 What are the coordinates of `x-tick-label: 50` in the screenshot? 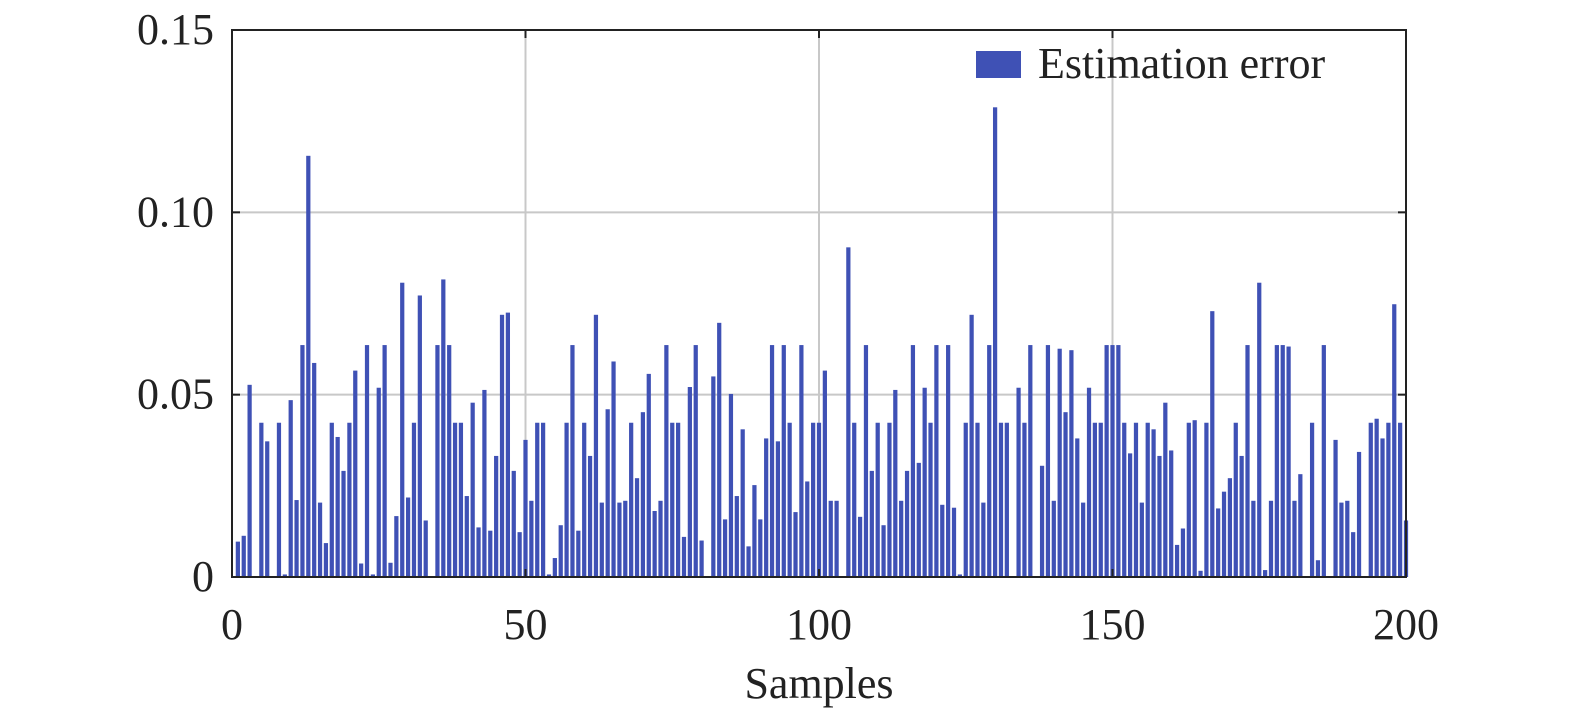 It's located at (526, 624).